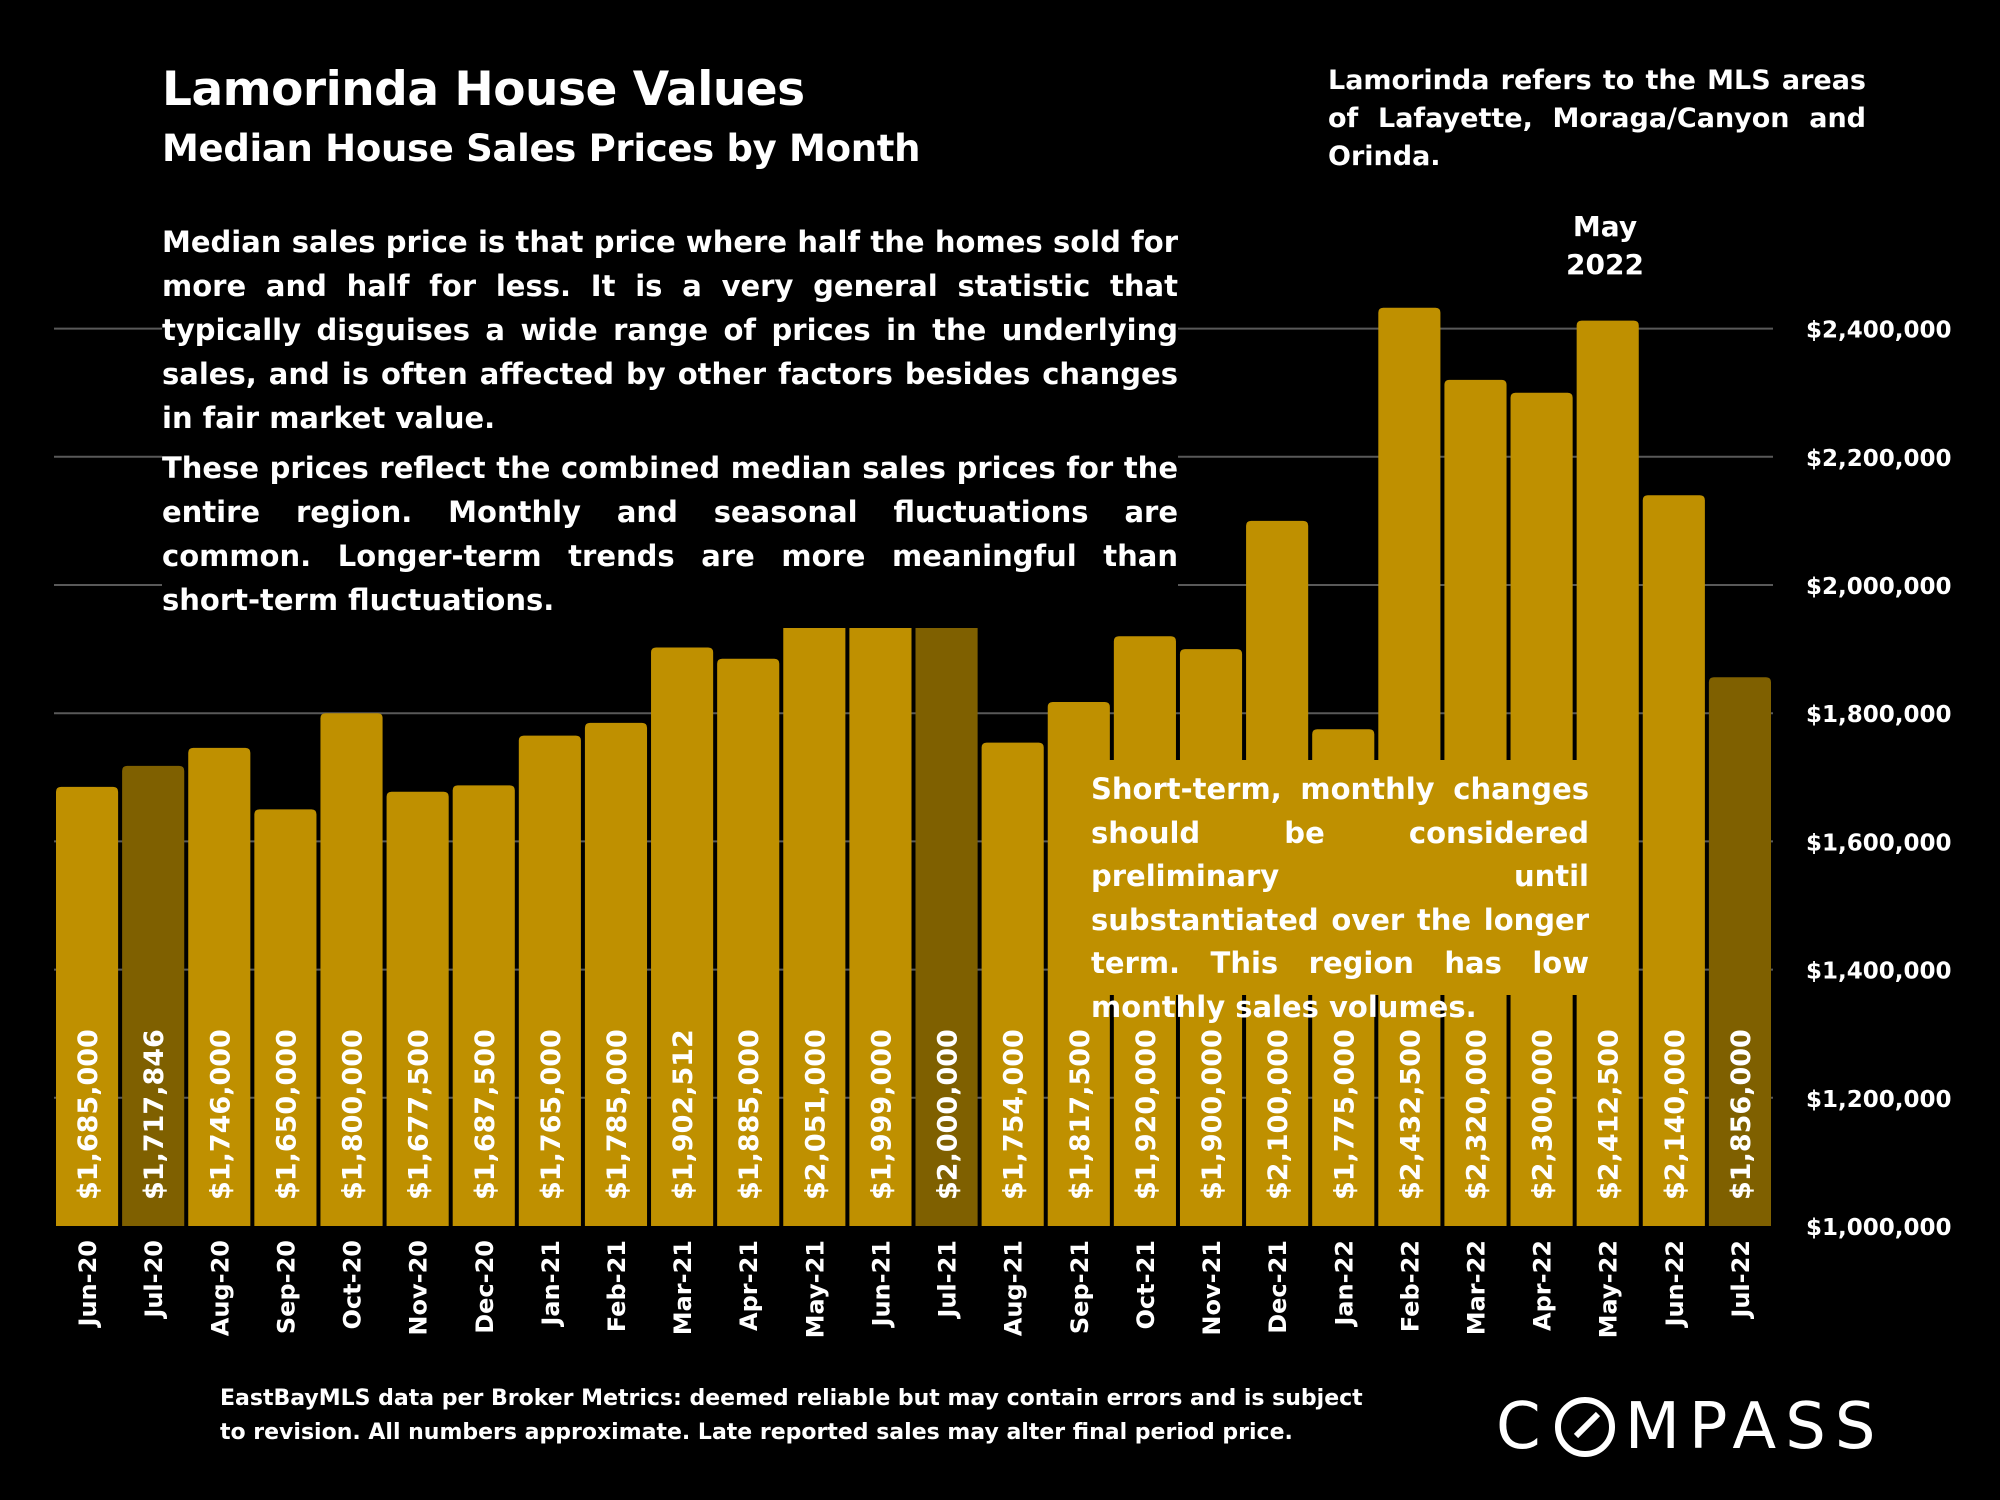 Image resolution: width=2000 pixels, height=1500 pixels. What do you see at coordinates (1543, 1114) in the screenshot?
I see `bar-value-label: $2,300,000` at bounding box center [1543, 1114].